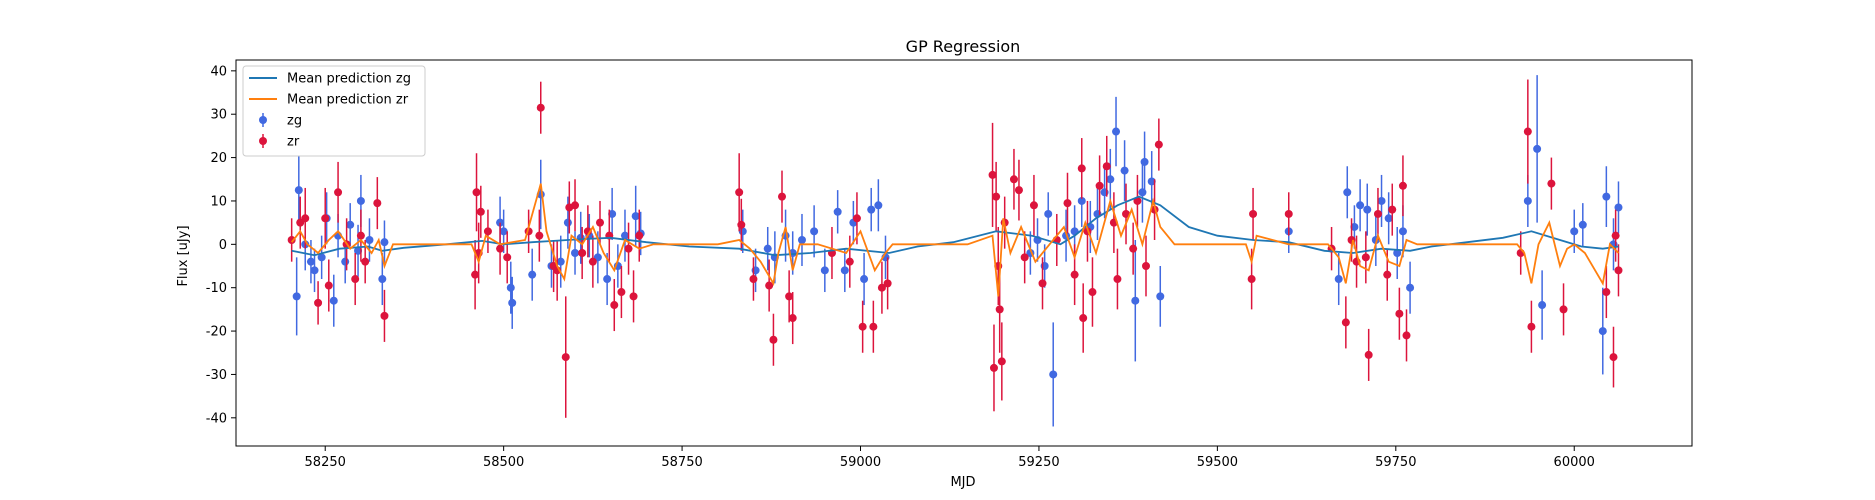 The height and width of the screenshot is (500, 1875). What do you see at coordinates (218, 158) in the screenshot?
I see `y-tick-label: 20` at bounding box center [218, 158].